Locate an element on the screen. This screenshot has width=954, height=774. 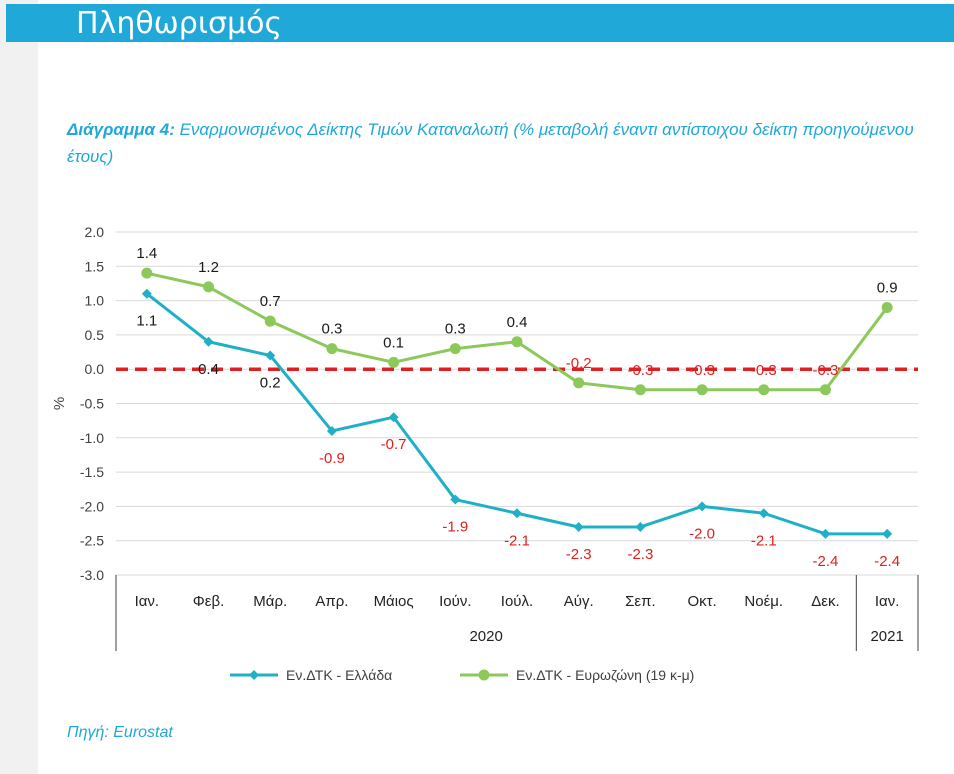
page-title: Πληθωρισμός is located at coordinates (179, 23).